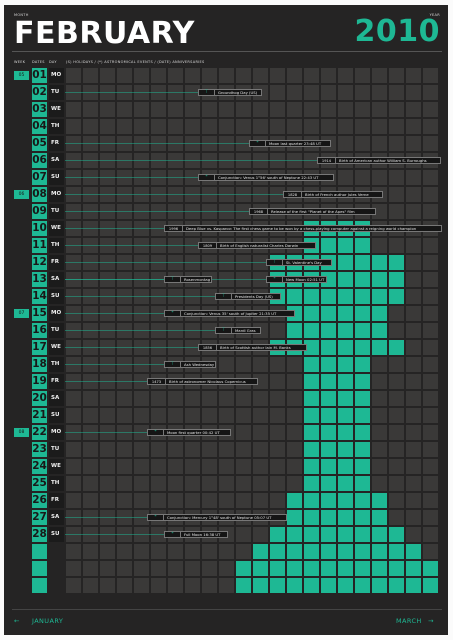 This screenshot has width=453, height=640. I want to click on date-number: 17, so click(39, 347).